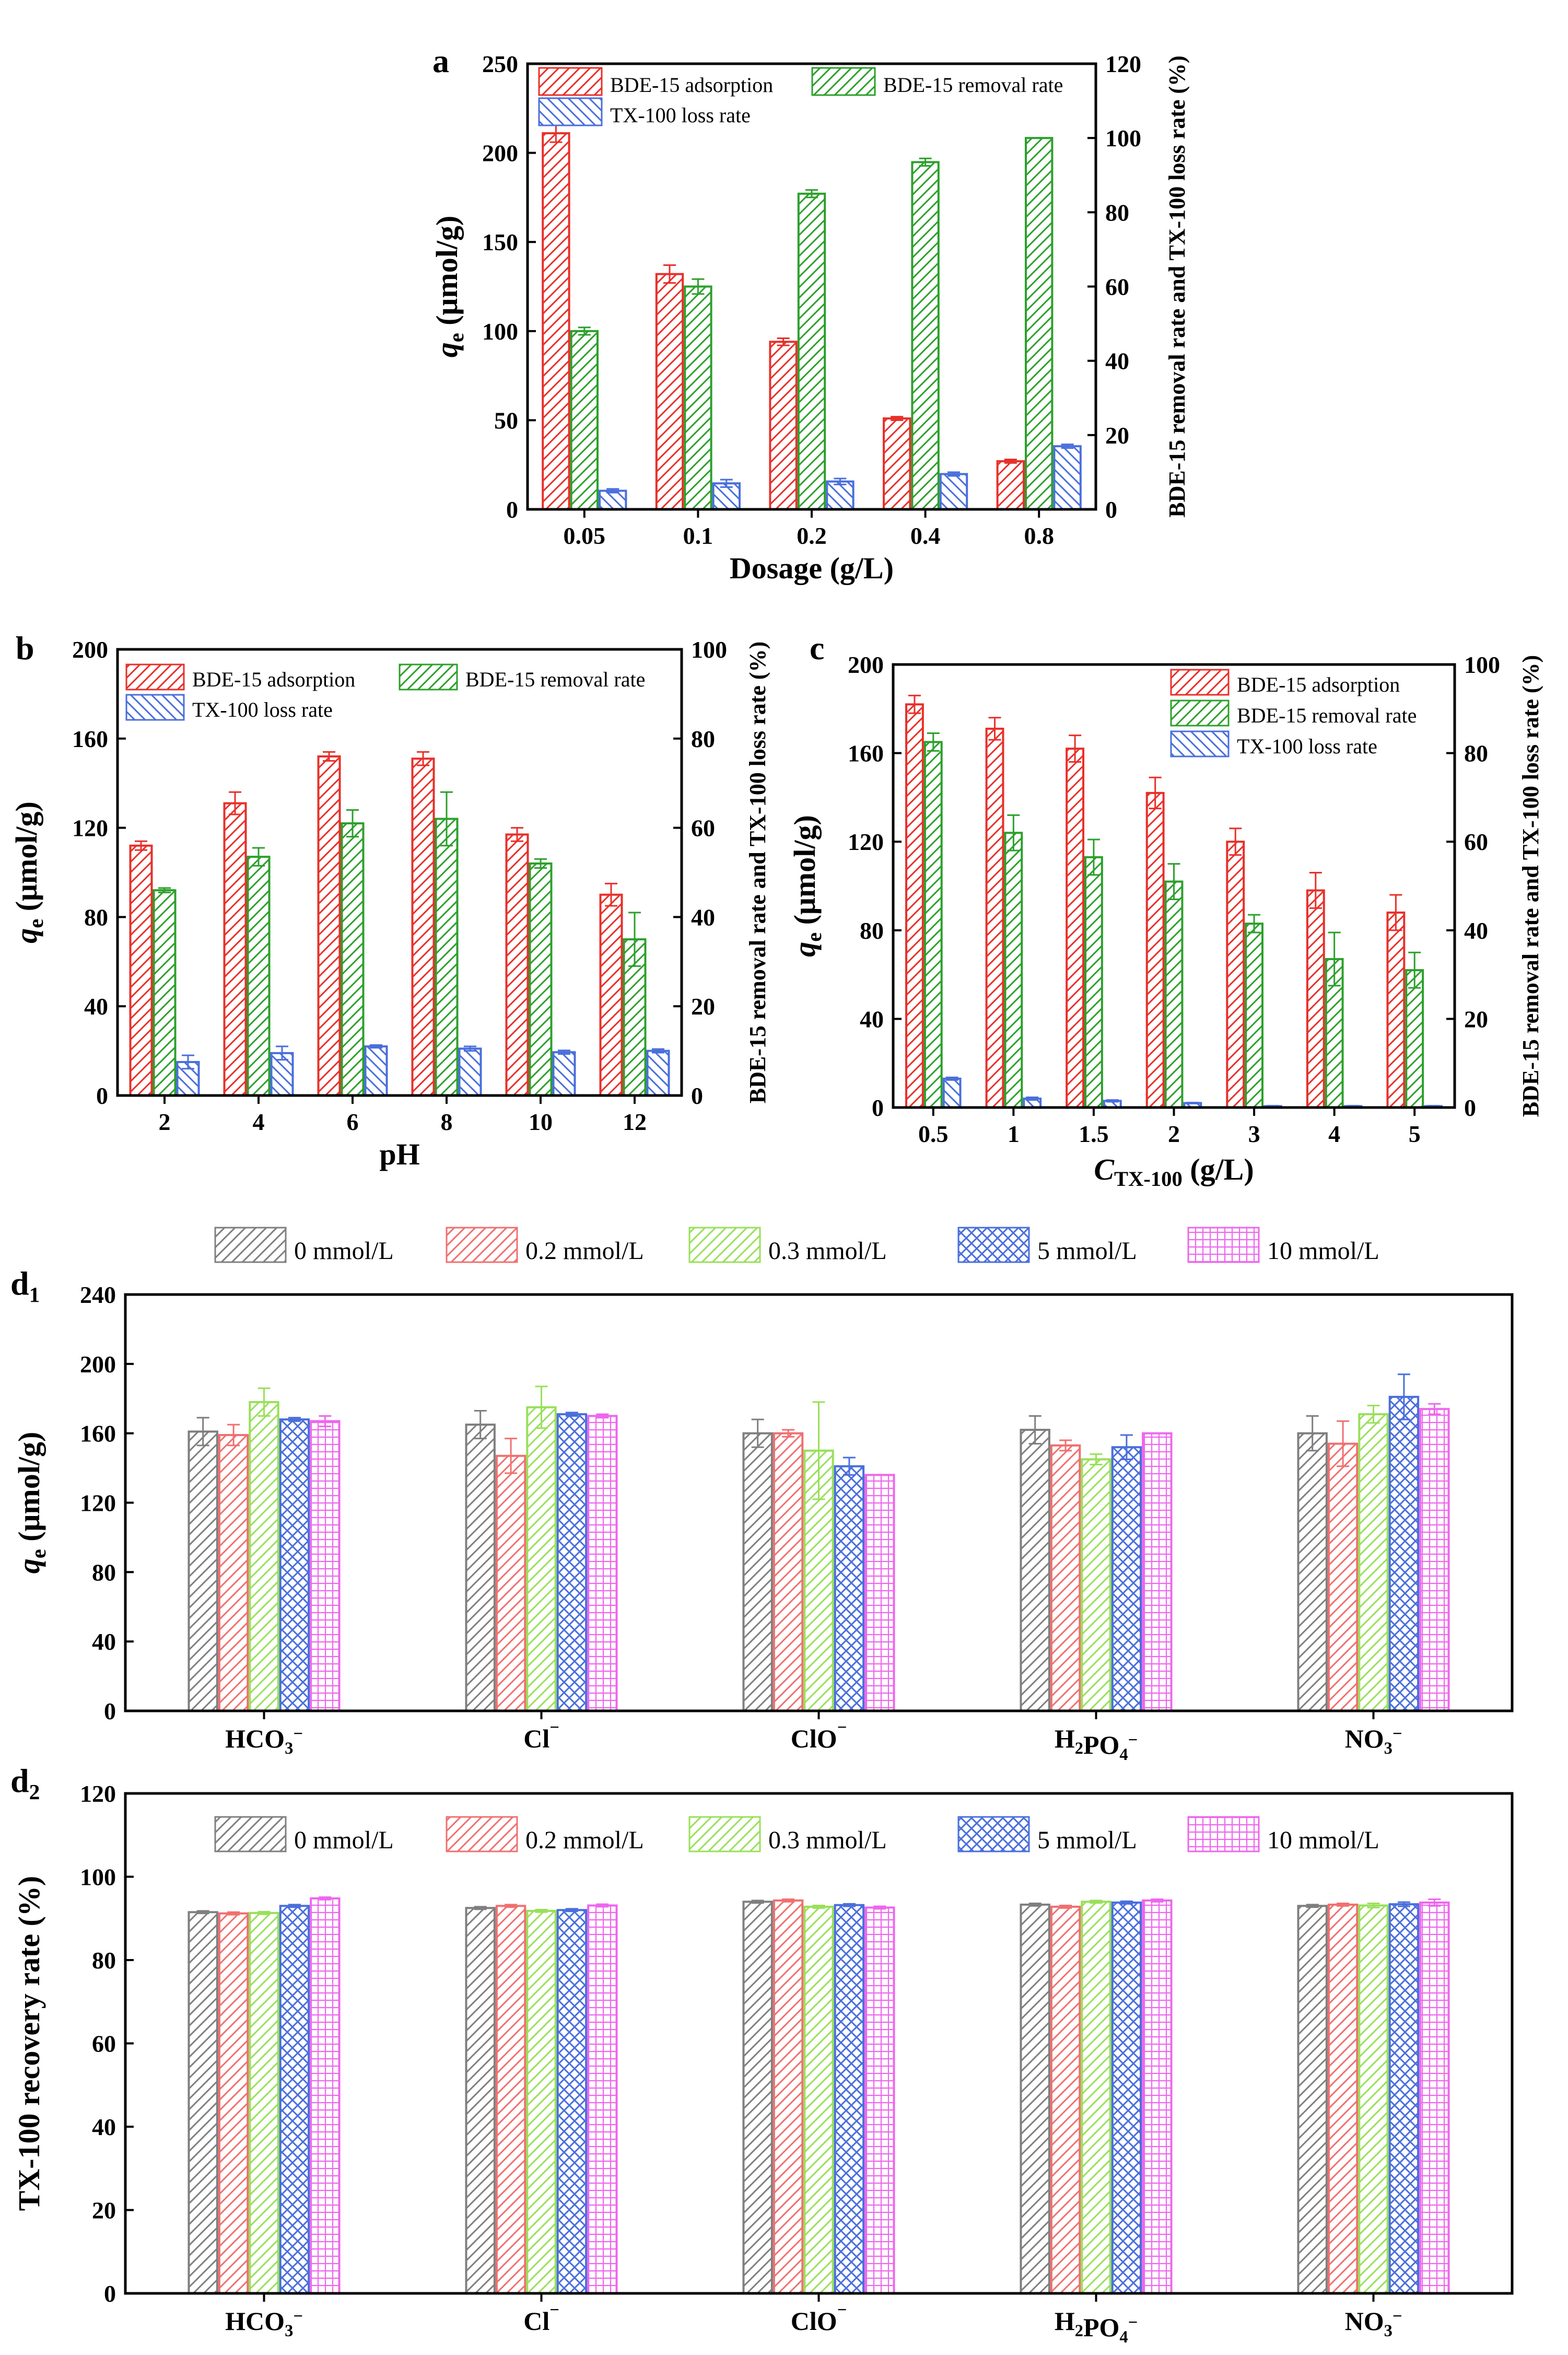 This screenshot has height=2355, width=1568. Describe the element at coordinates (697, 1095) in the screenshot. I see `y2-tick-label: 0` at that location.